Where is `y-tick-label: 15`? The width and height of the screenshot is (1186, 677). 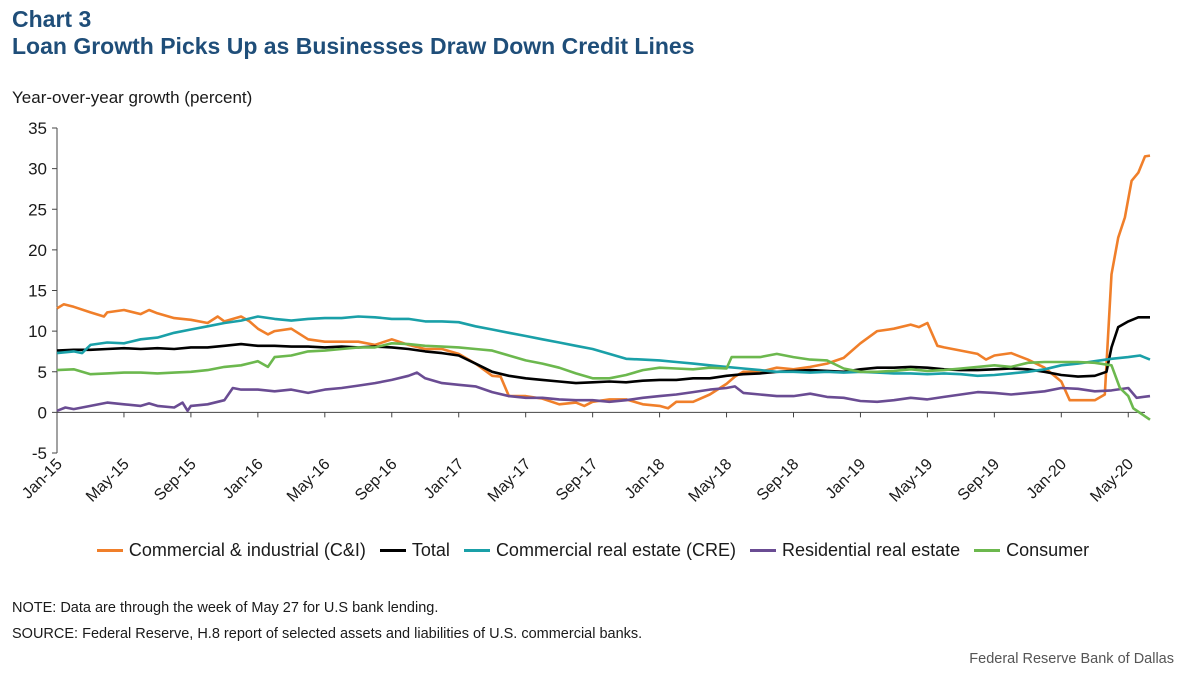
y-tick-label: 15 is located at coordinates (37, 291).